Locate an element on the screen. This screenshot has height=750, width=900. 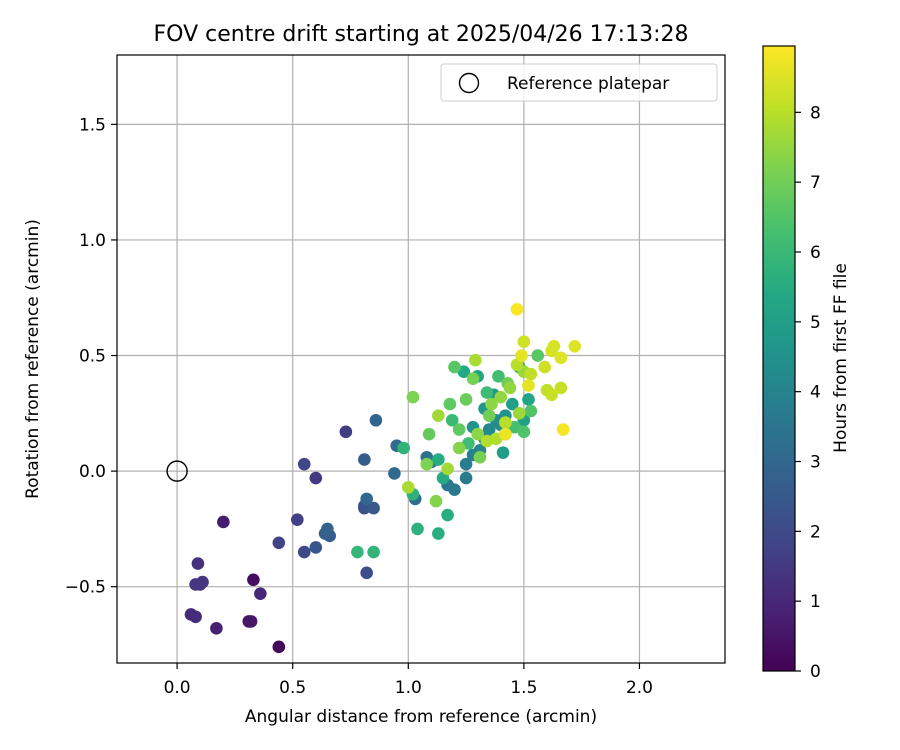
colorbar-tick-label: 2 is located at coordinates (815, 532).